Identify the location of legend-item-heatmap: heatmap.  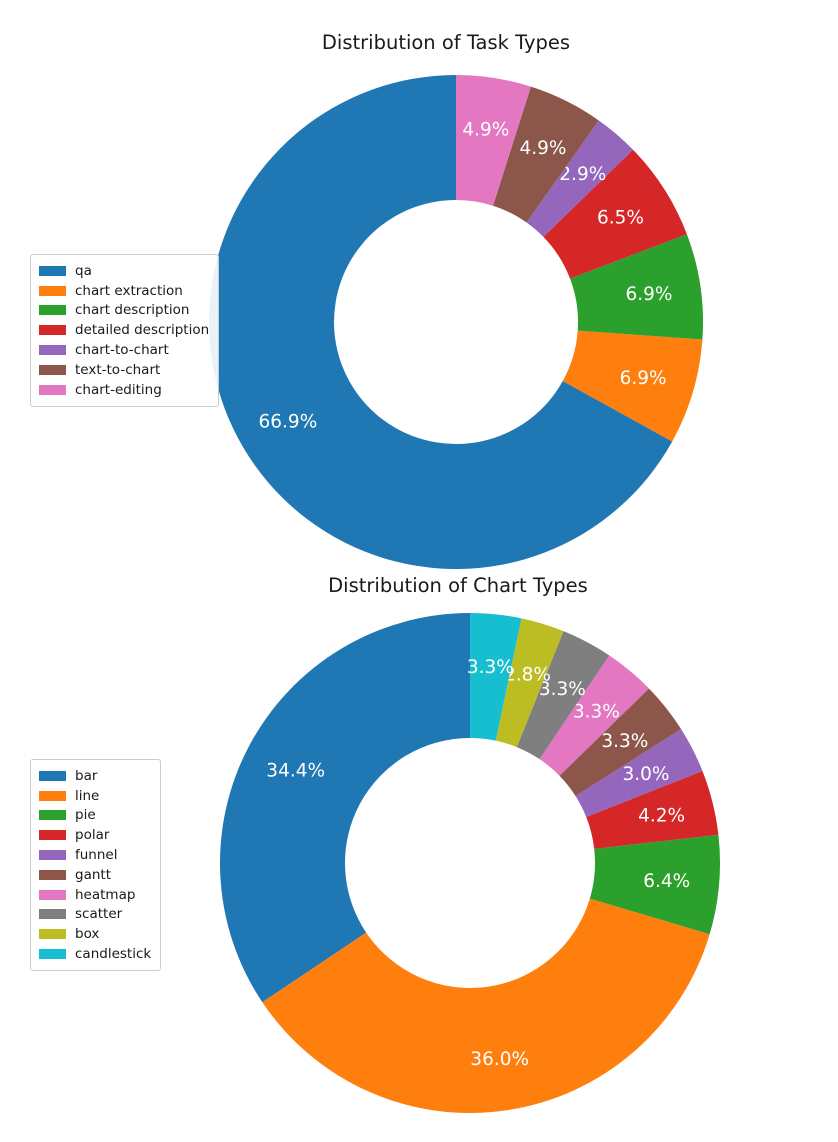
(95, 895).